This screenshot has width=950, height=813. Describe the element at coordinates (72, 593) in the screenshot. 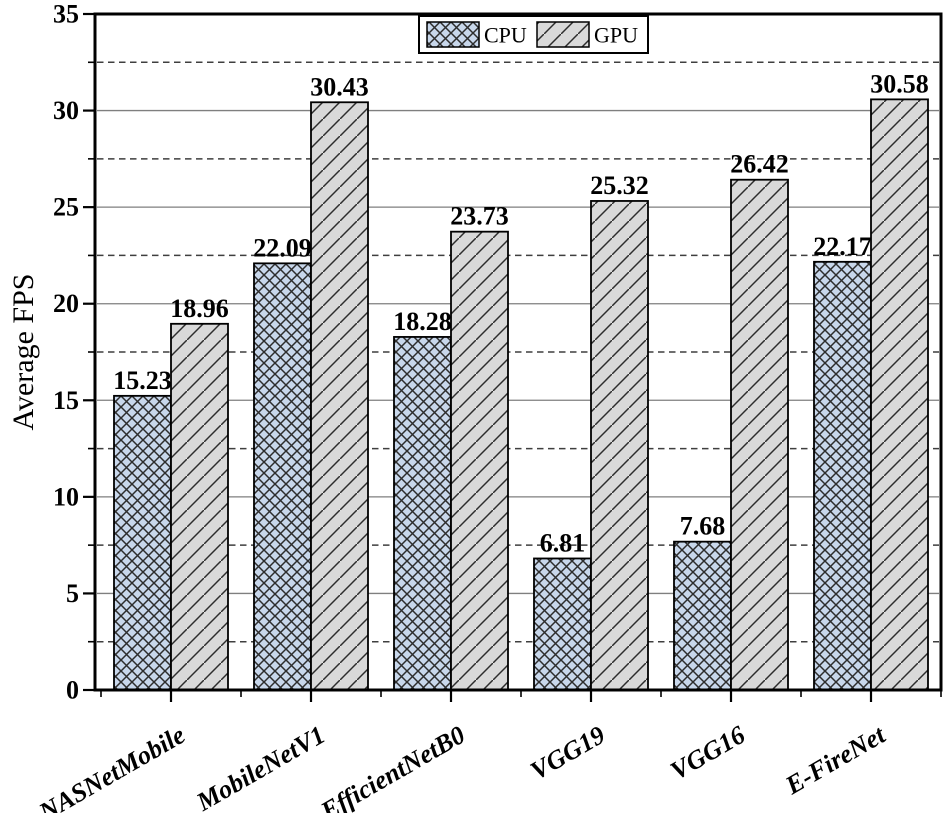

I see `y-tick-label: 5` at that location.